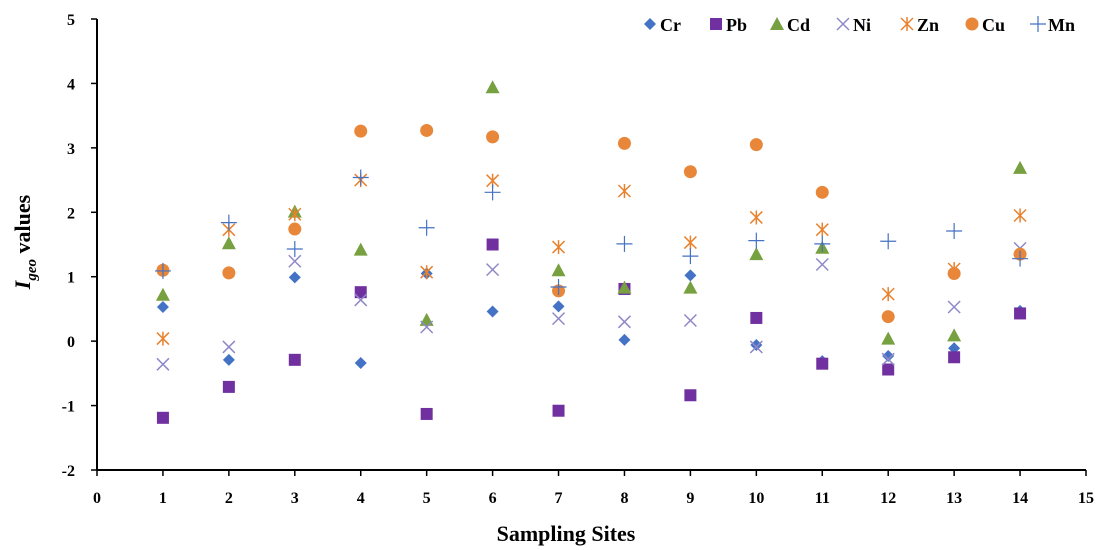  What do you see at coordinates (32, 270) in the screenshot?
I see `y-axis-title-subscript: geo` at bounding box center [32, 270].